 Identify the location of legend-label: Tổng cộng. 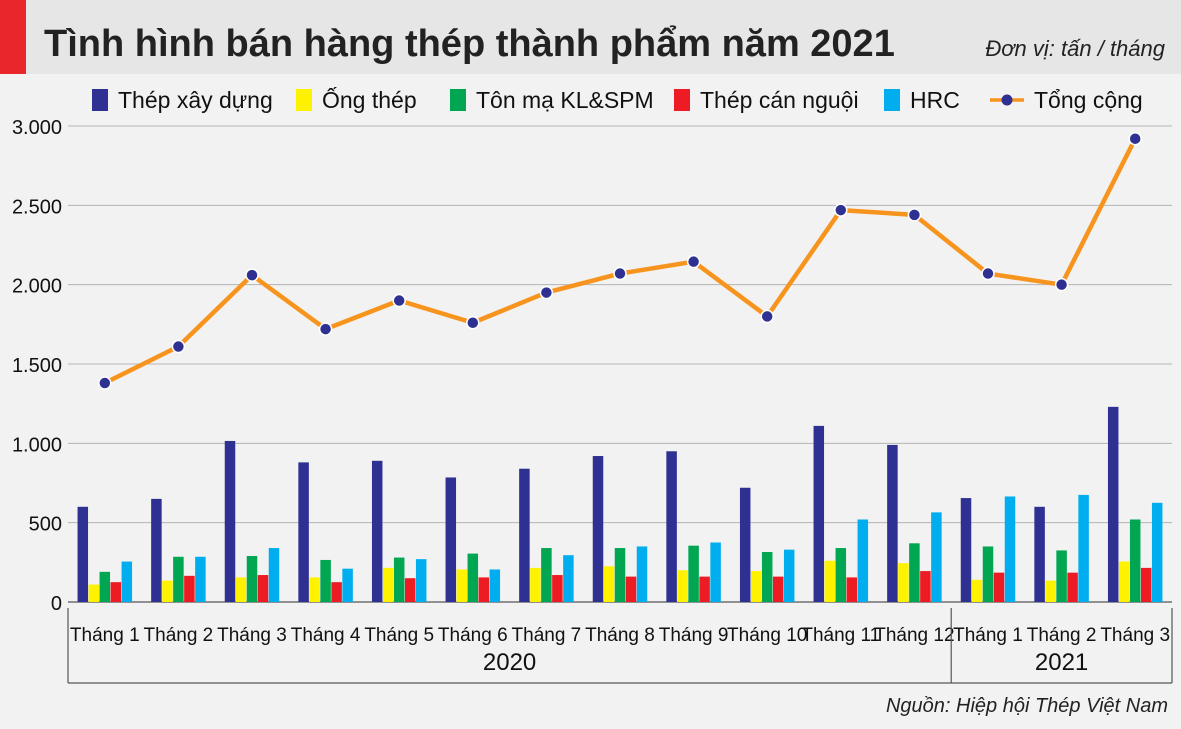
(1088, 100).